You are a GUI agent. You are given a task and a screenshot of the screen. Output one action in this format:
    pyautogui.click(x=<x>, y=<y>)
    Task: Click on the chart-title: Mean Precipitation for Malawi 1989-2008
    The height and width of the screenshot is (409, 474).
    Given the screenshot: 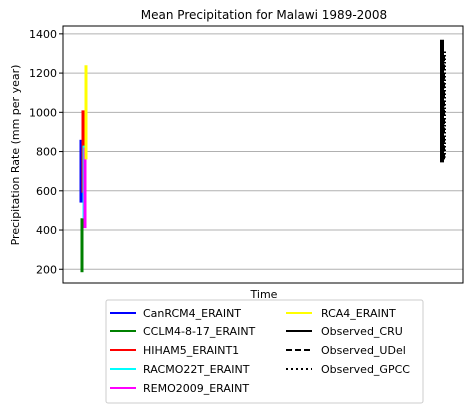 What is the action you would take?
    pyautogui.click(x=264, y=15)
    